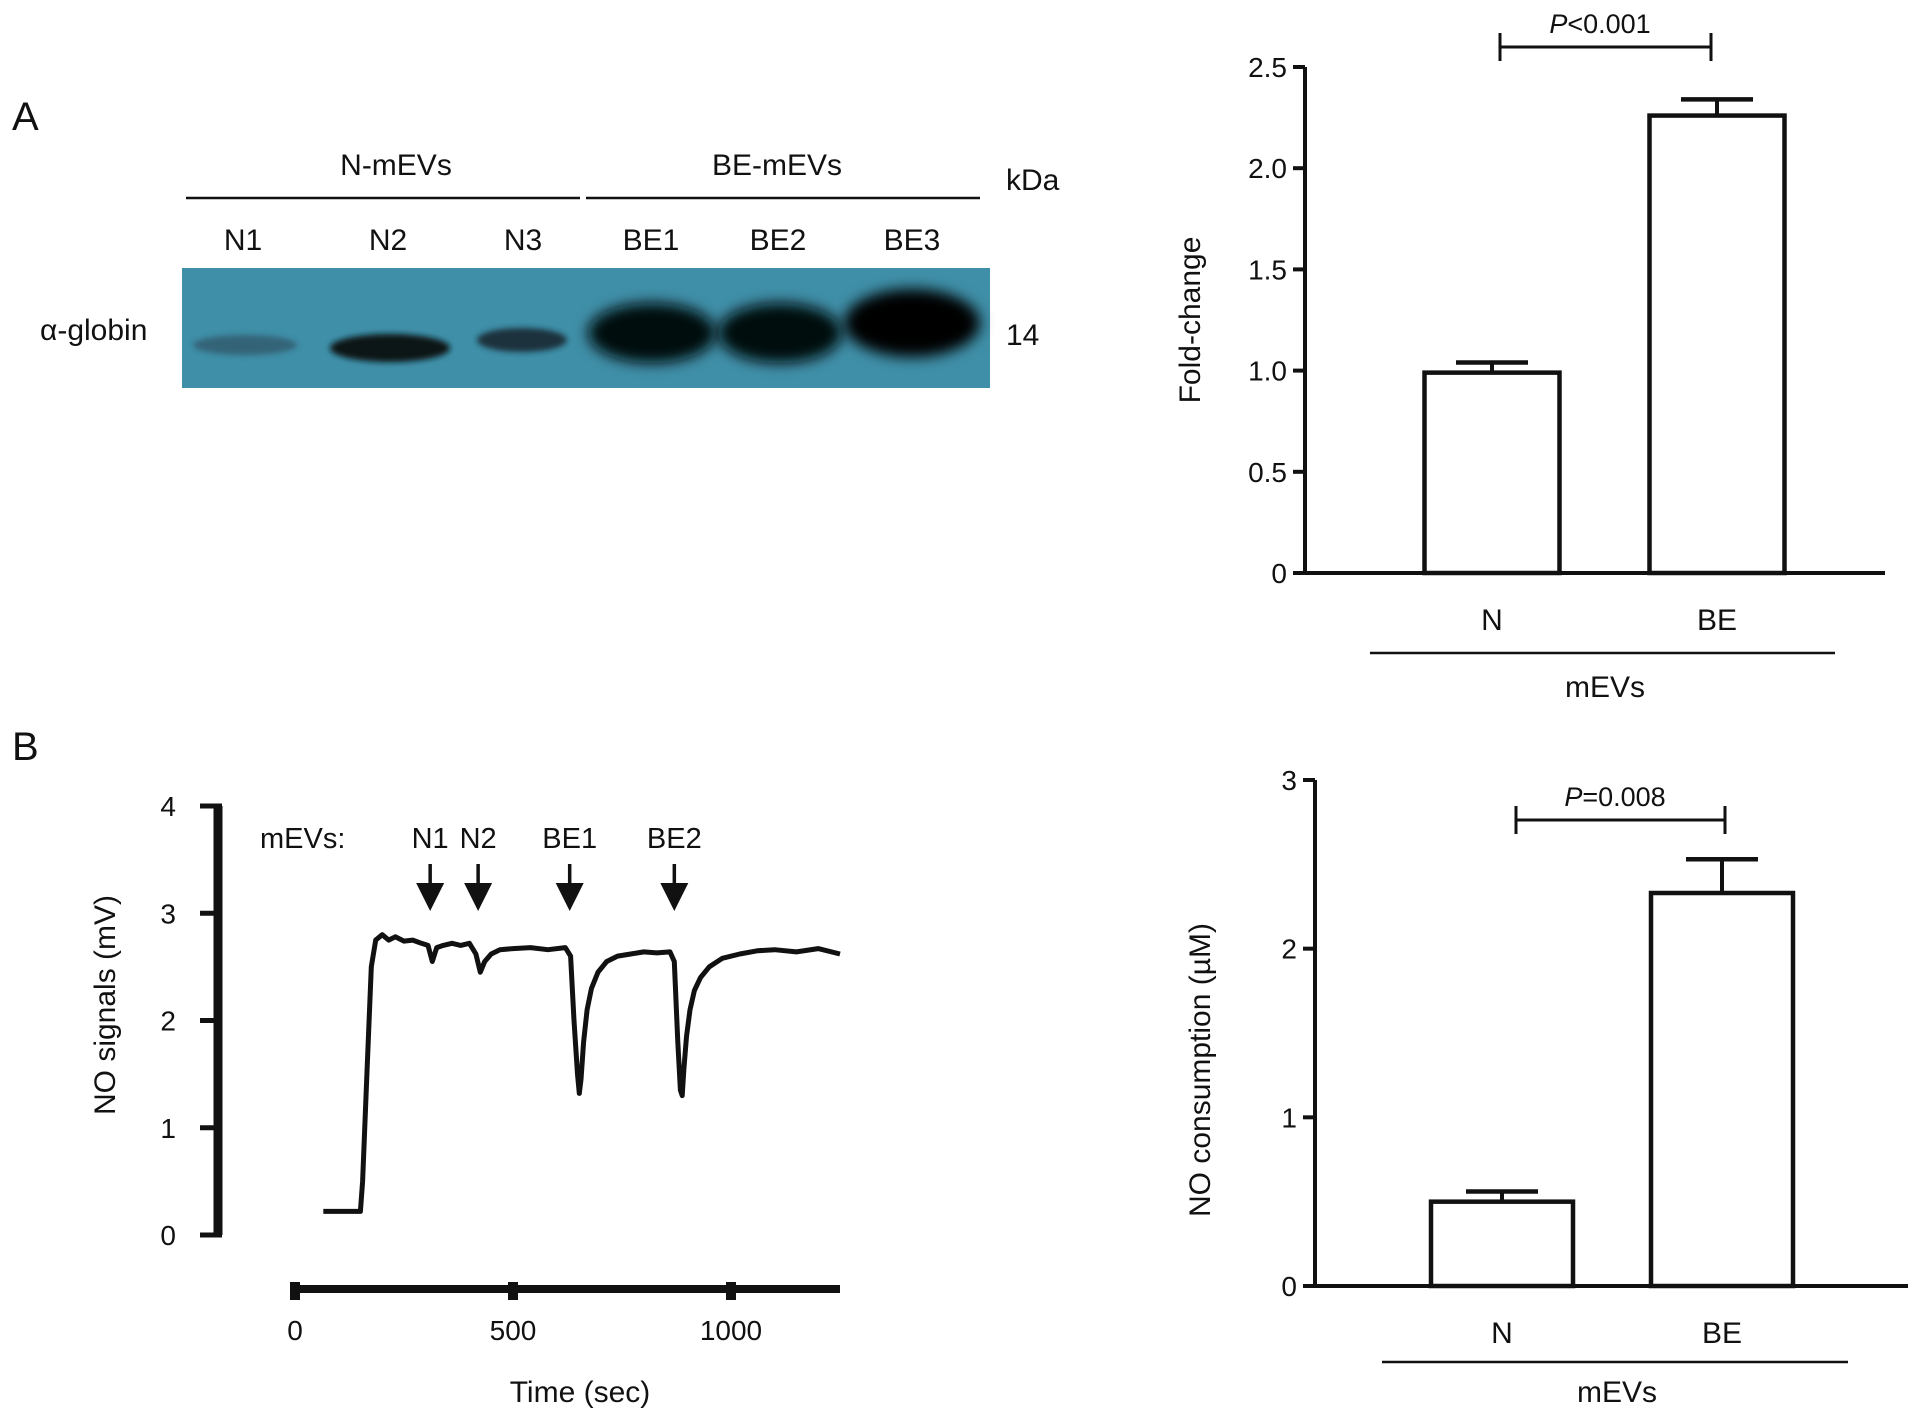 The image size is (1913, 1418). Describe the element at coordinates (388, 240) in the screenshot. I see `blot-lane-label: N2` at that location.